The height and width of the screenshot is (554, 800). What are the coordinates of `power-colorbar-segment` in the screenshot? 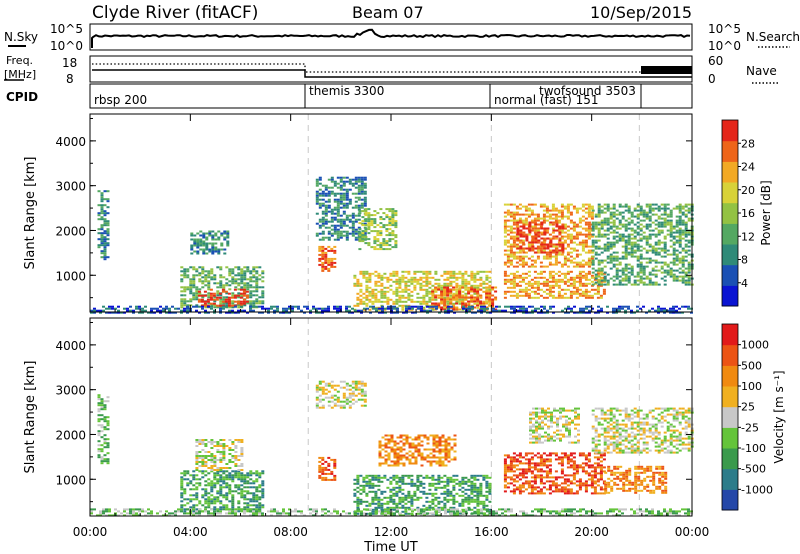 It's located at (730, 193).